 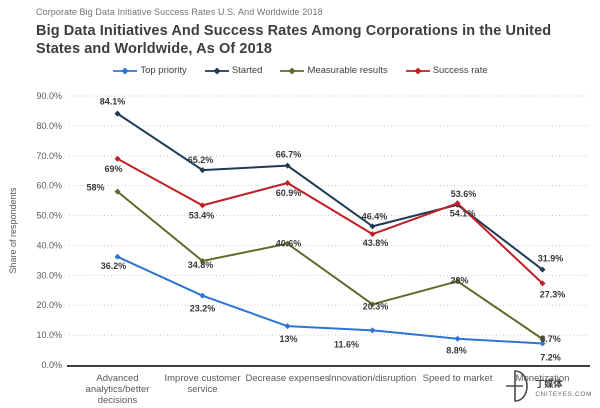 What do you see at coordinates (49, 245) in the screenshot?
I see `svg-text: 40.0%` at bounding box center [49, 245].